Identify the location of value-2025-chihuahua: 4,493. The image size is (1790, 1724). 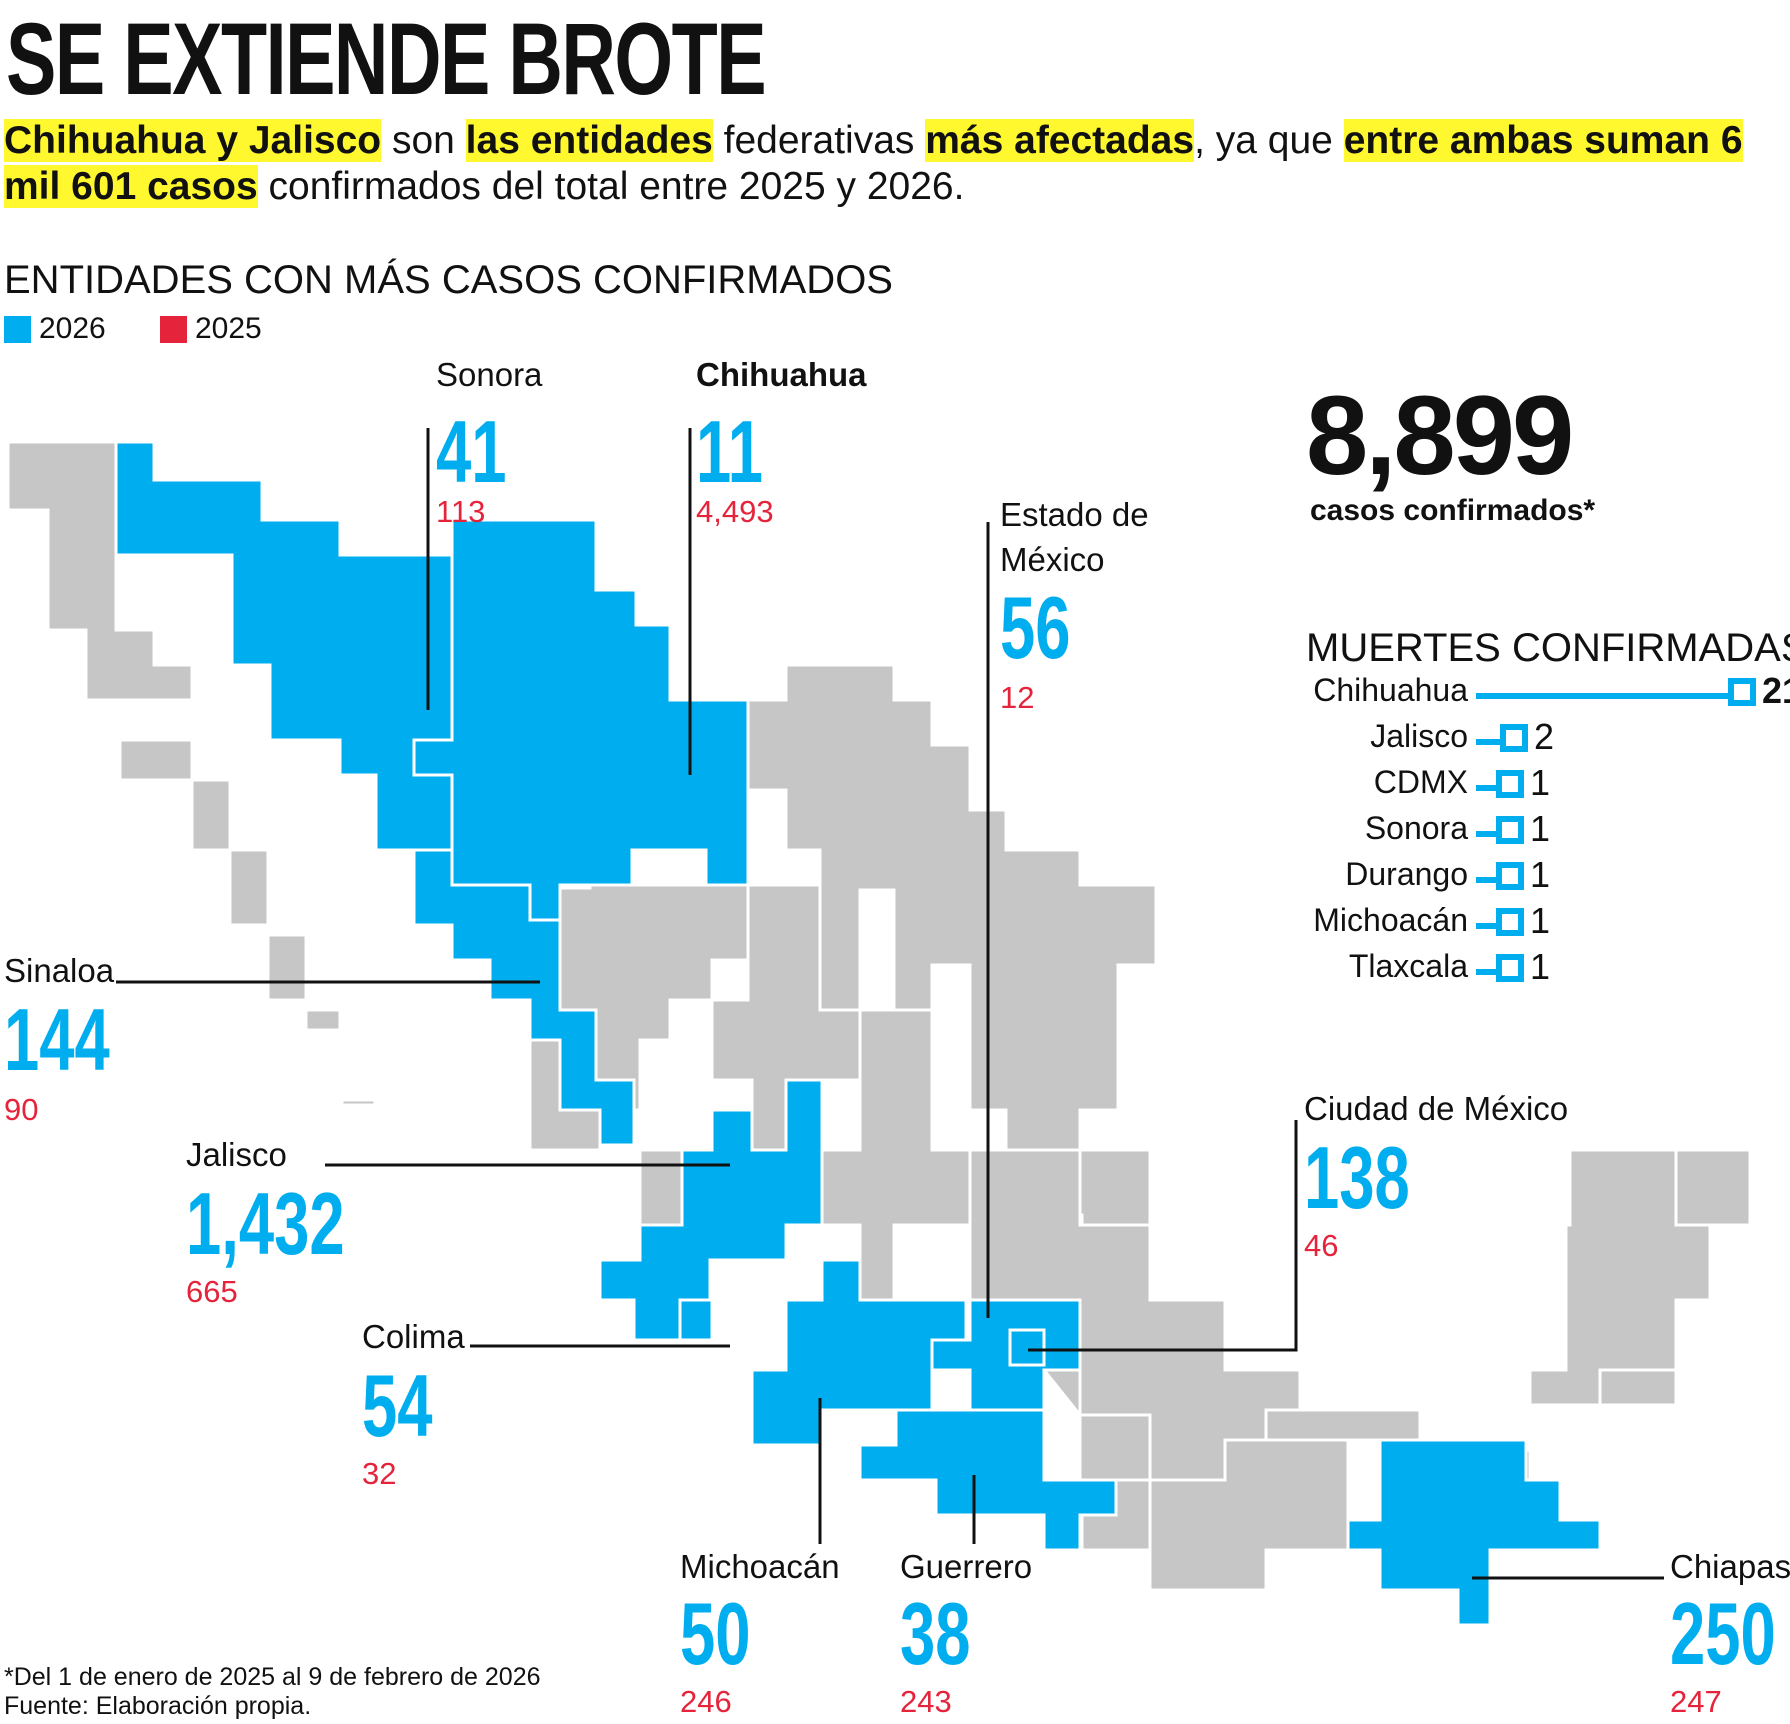
(735, 511).